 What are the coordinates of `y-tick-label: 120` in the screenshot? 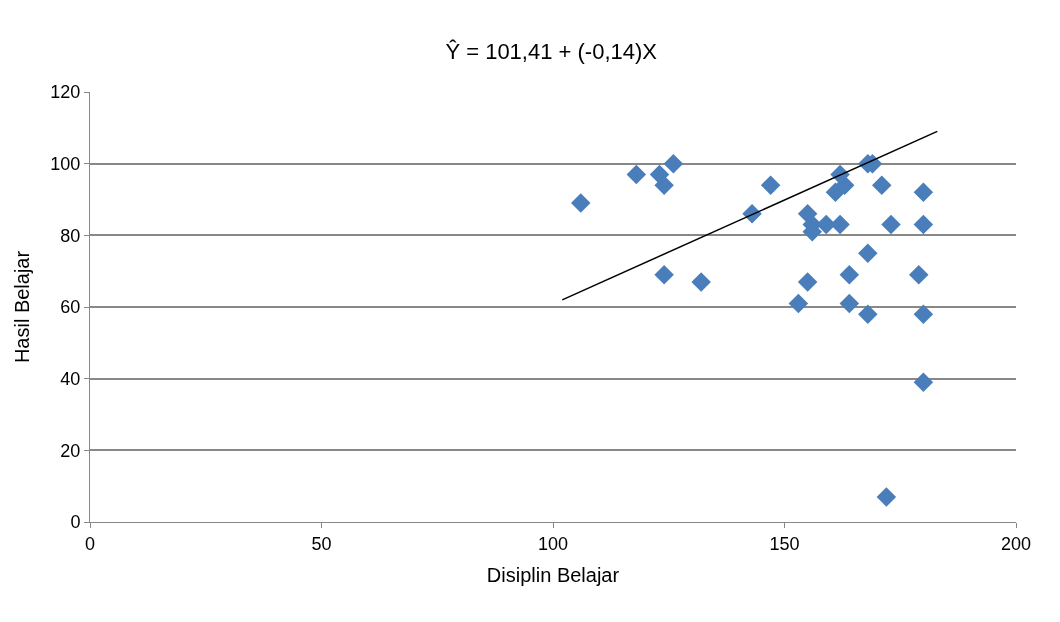 It's located at (65, 92).